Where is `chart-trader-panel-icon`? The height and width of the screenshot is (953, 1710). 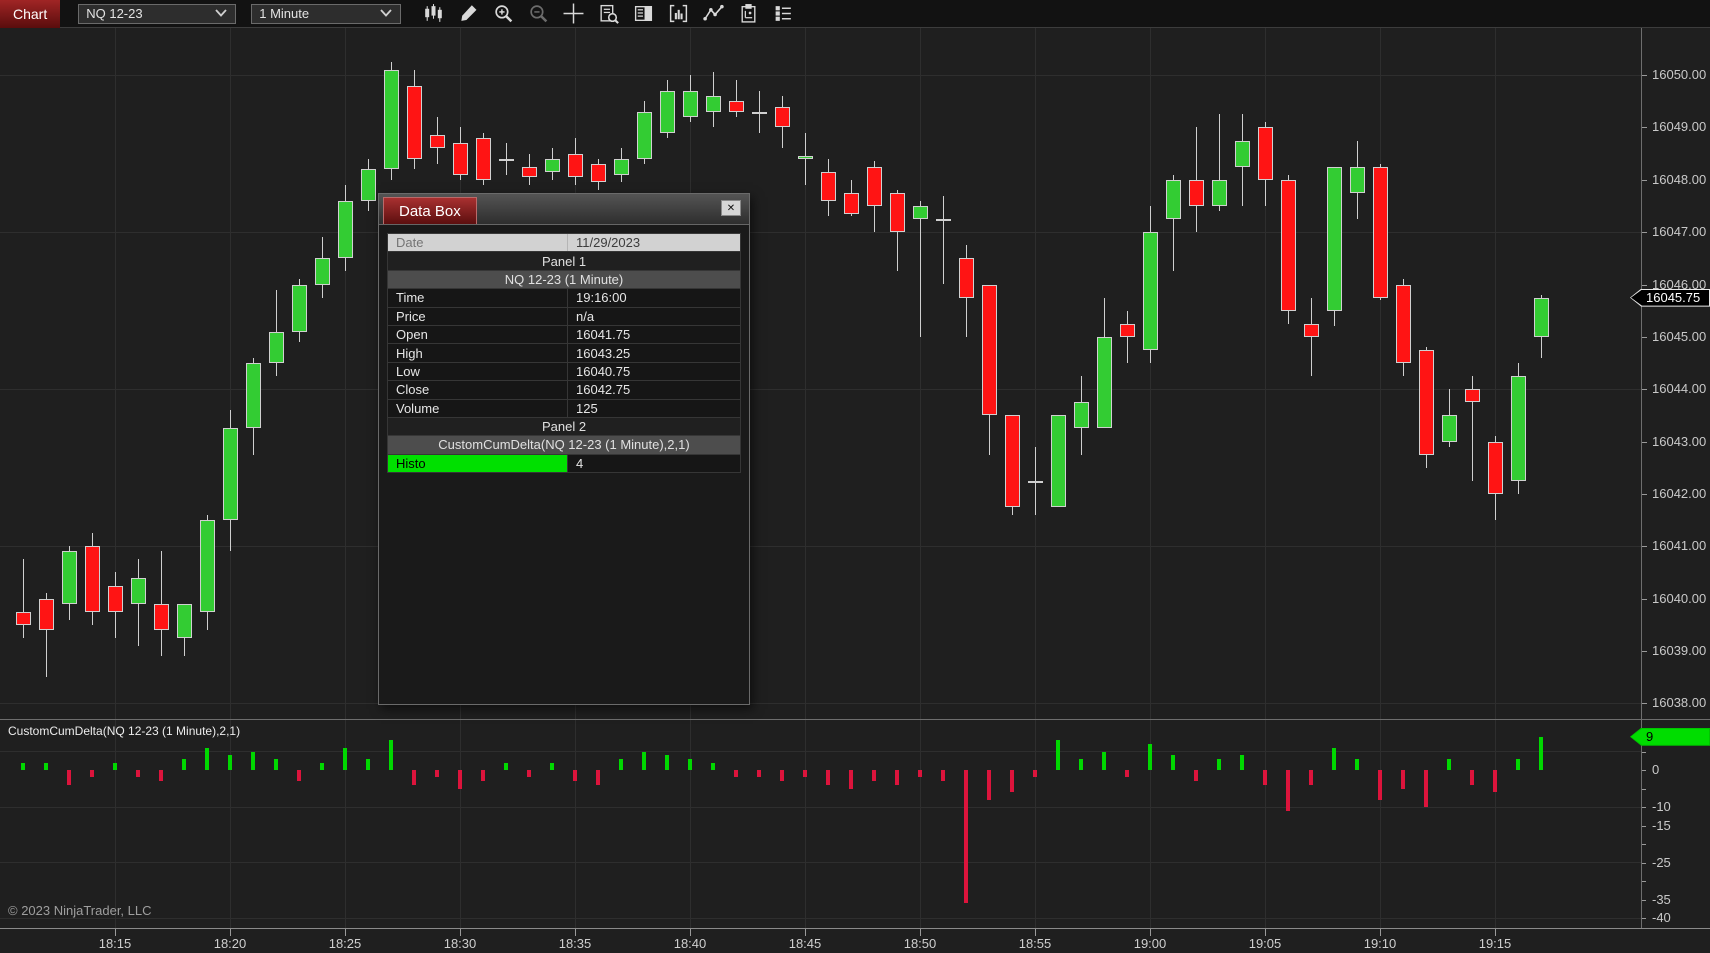
chart-trader-panel-icon is located at coordinates (643, 14).